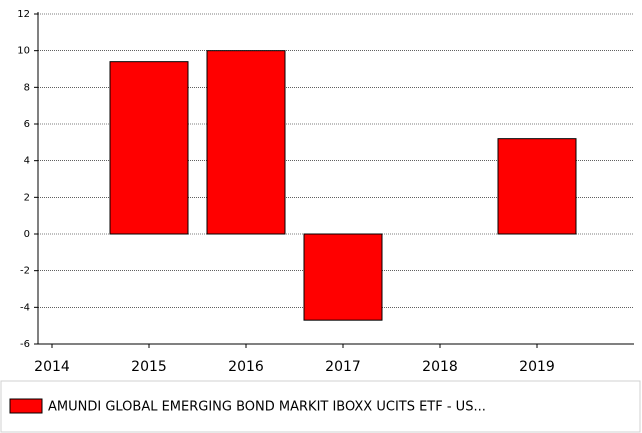  Describe the element at coordinates (23, 14) in the screenshot. I see `y-tick-label: 12` at that location.